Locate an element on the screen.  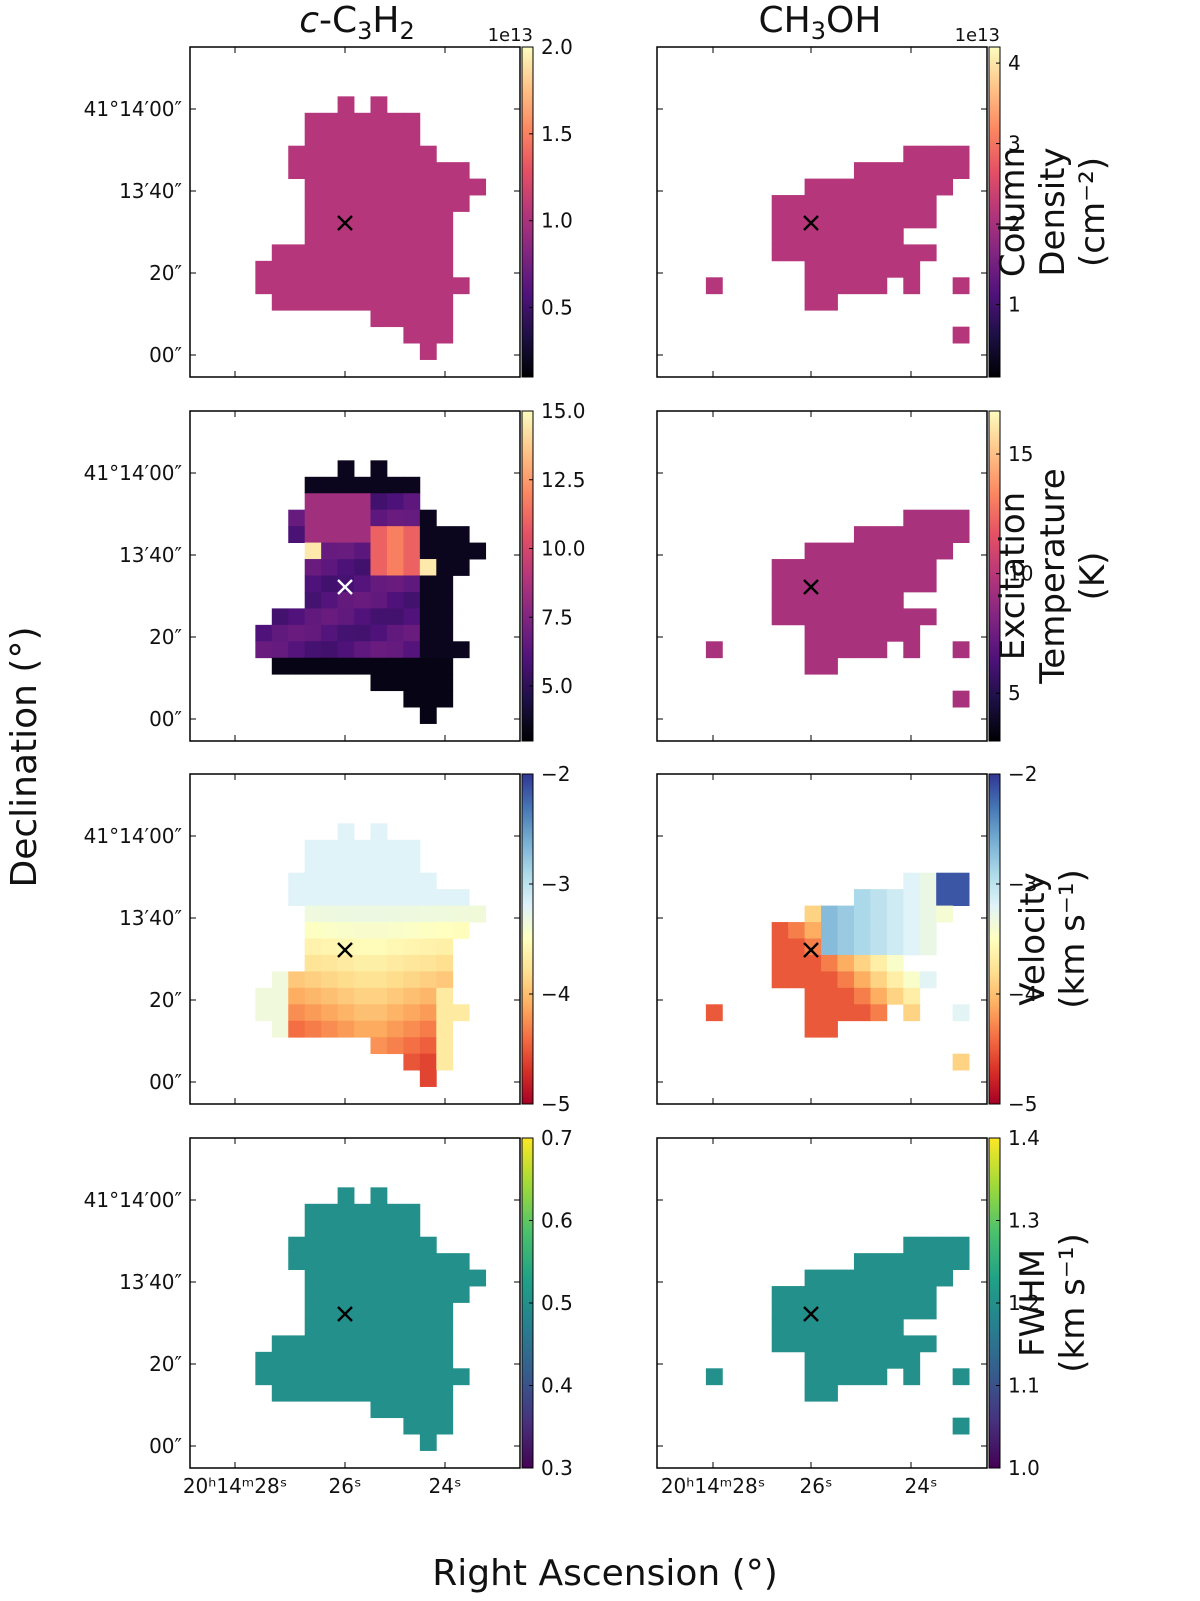
title-base: -C is located at coordinates (338, 20).